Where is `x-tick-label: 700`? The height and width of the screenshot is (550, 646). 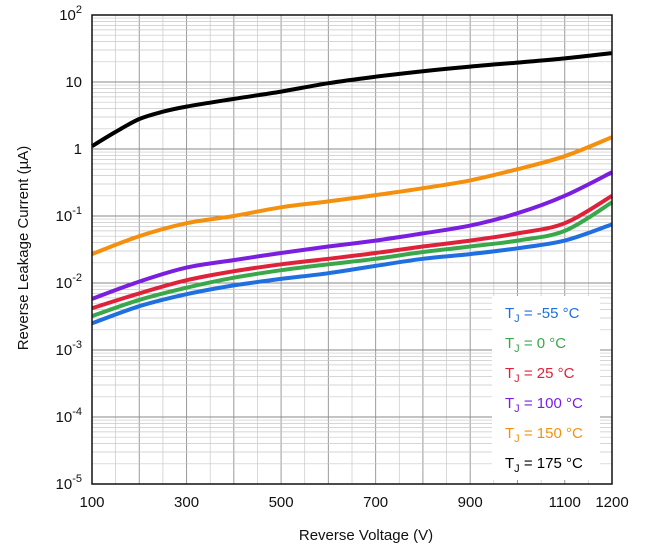
x-tick-label: 700 is located at coordinates (375, 502).